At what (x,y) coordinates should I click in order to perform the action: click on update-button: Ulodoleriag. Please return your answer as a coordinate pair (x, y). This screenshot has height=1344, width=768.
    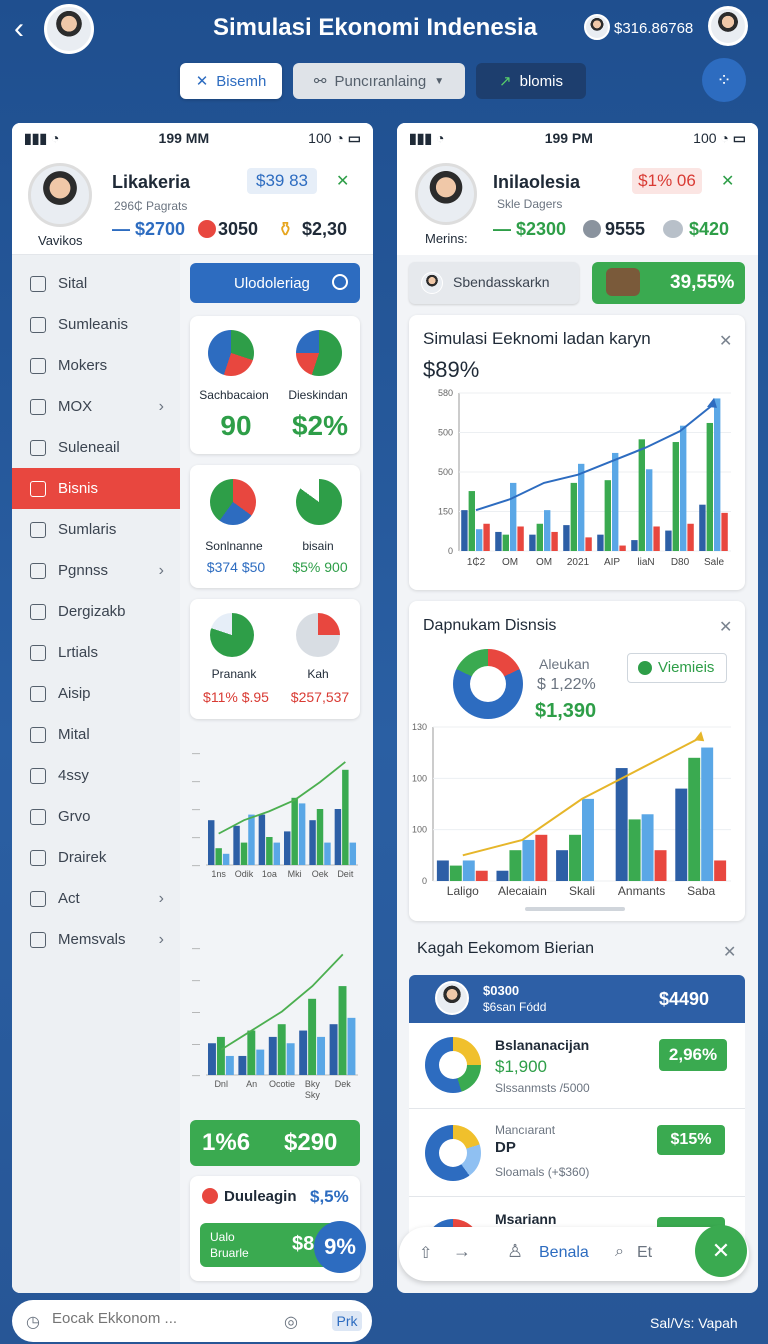
    Looking at the image, I should click on (275, 283).